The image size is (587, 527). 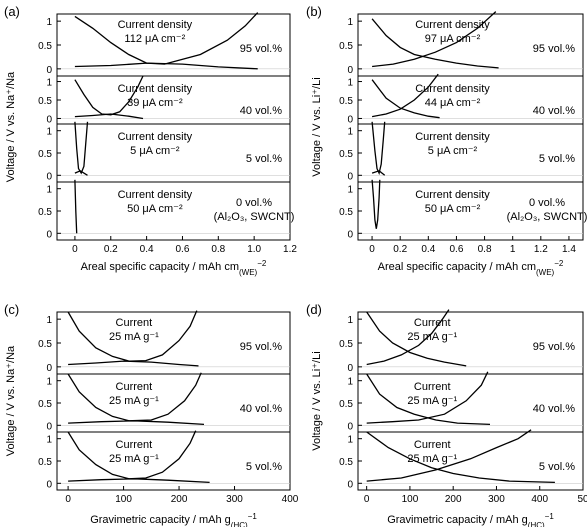 I want to click on x-tick-label: 300, so click(x=234, y=499).